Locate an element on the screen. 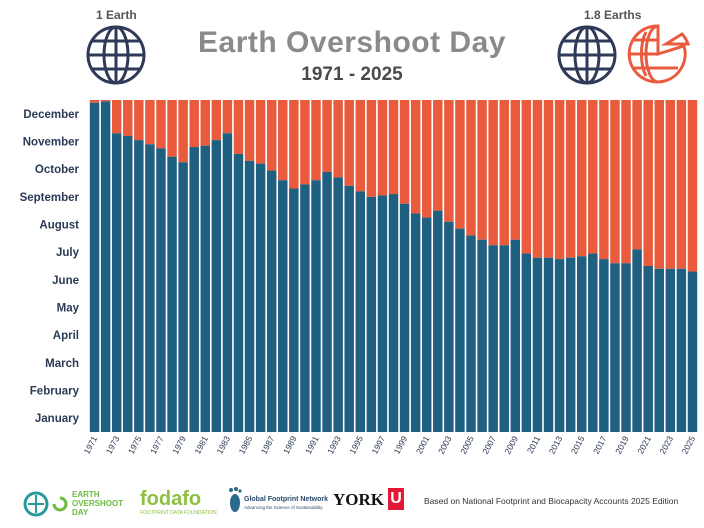  month-label: May is located at coordinates (68, 309).